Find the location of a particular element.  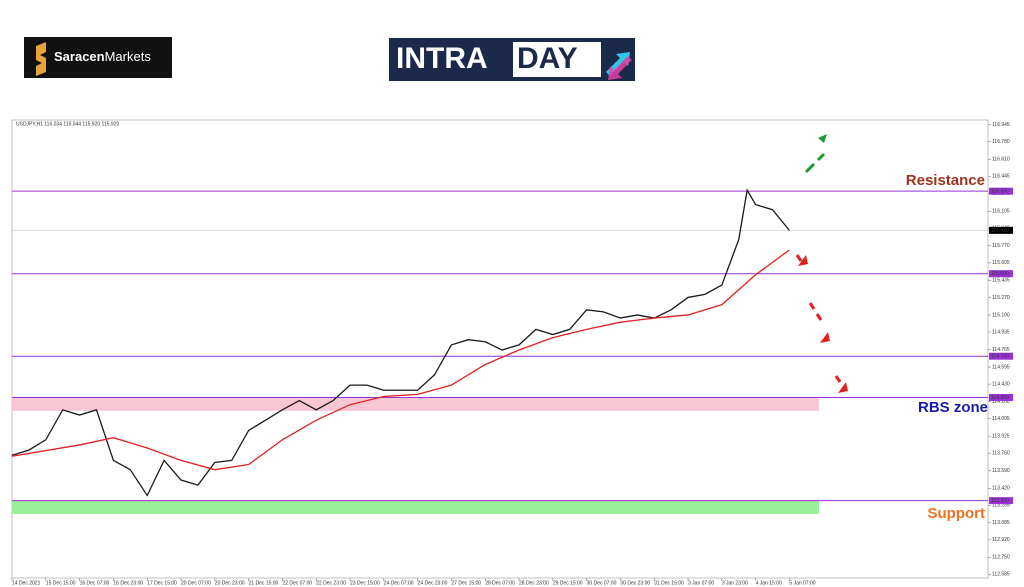

y-tick-label: 113.085 is located at coordinates (1001, 523).